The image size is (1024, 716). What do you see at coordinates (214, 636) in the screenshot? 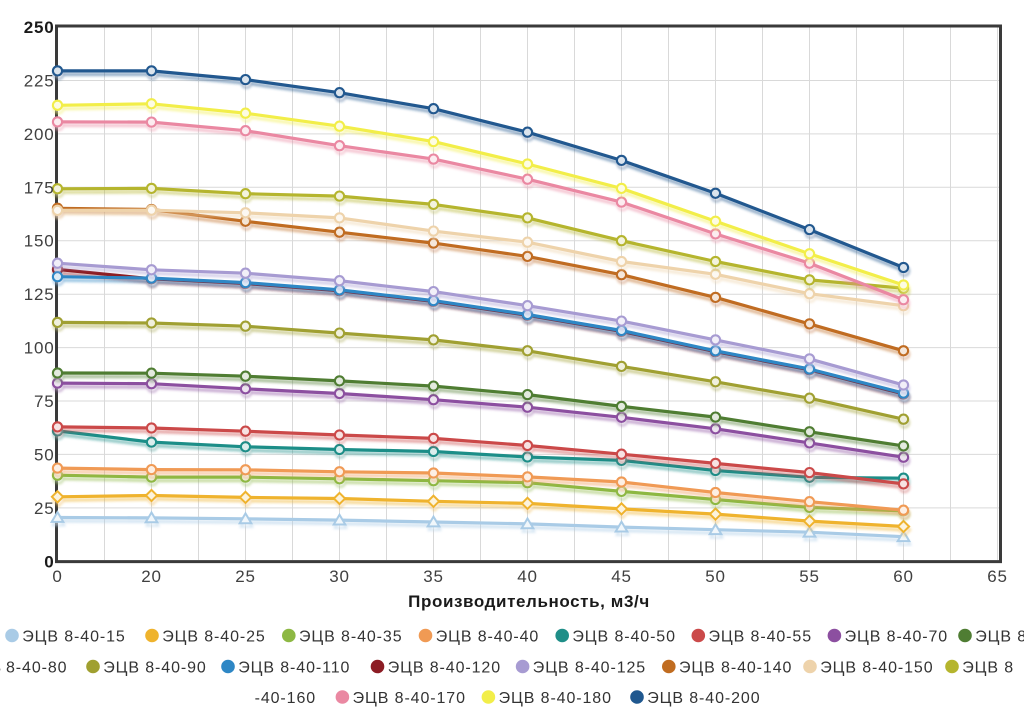
I see `svg-text: ЭЦВ 8-40-25` at bounding box center [214, 636].